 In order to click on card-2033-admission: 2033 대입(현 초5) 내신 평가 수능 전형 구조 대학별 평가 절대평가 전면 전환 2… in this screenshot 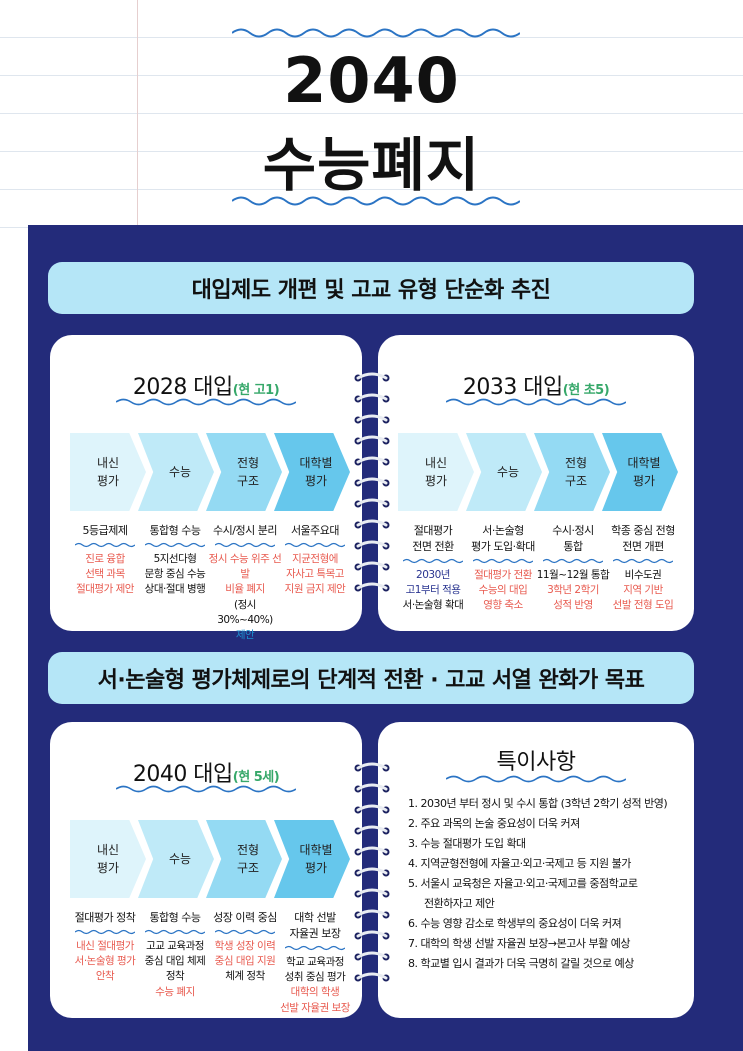, I will do `click(536, 483)`.